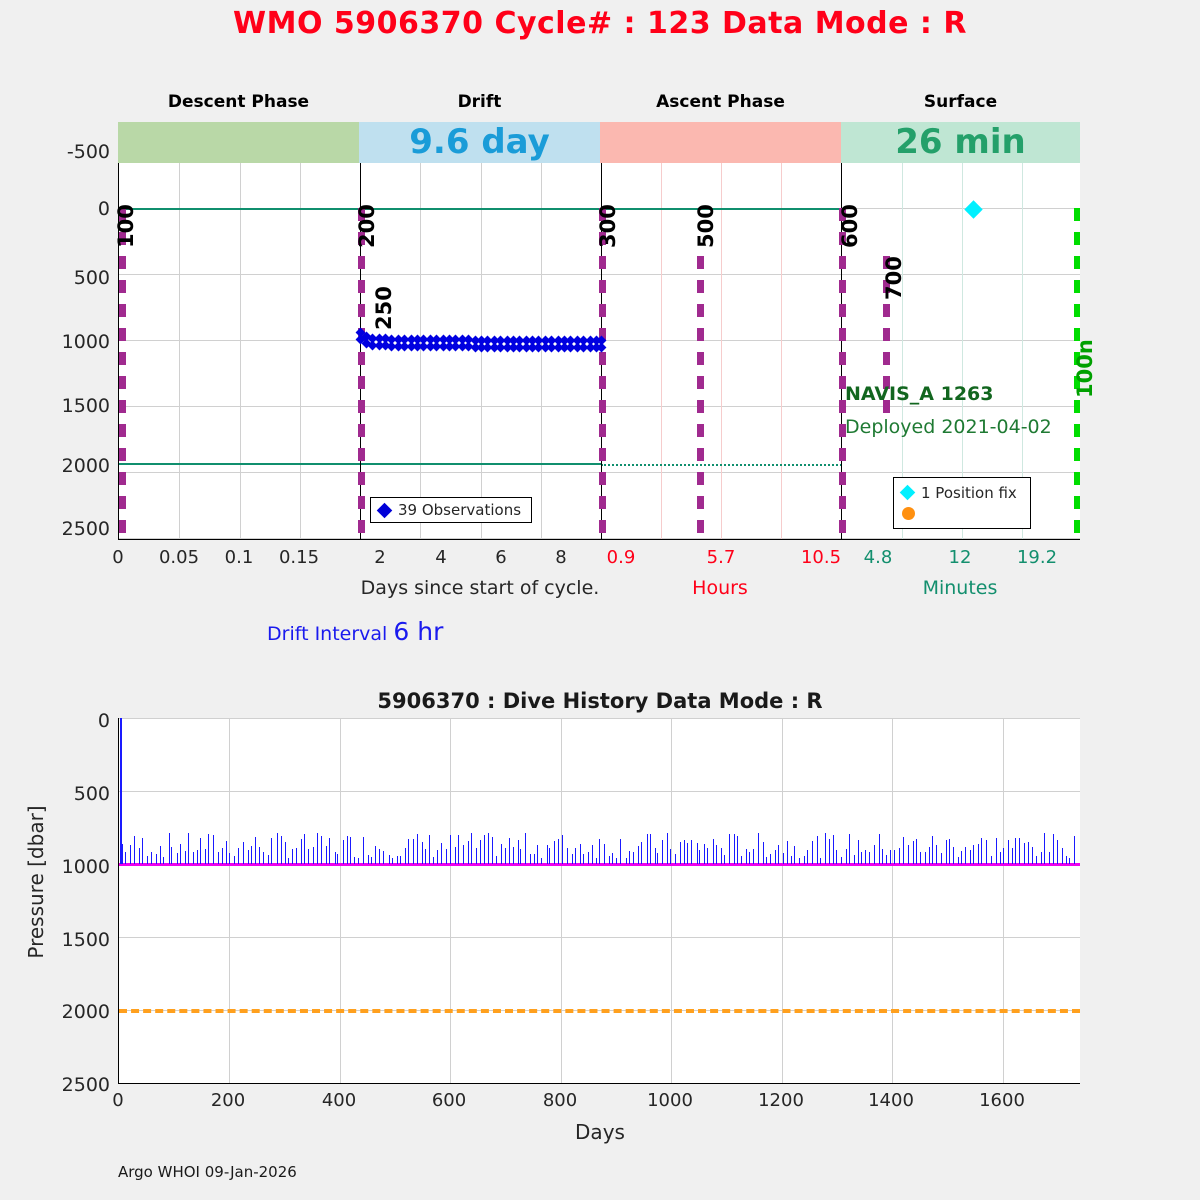 This screenshot has height=1200, width=1200. I want to click on bot-xtick-1600: 1600, so click(1002, 1100).